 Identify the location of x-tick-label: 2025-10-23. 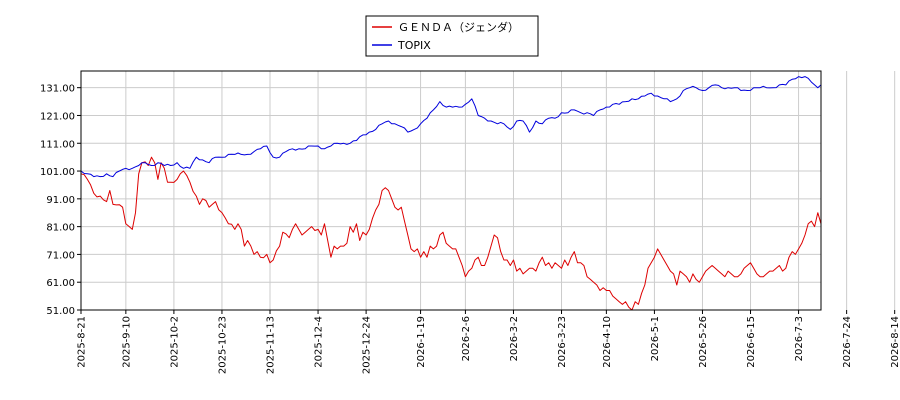
(222, 345).